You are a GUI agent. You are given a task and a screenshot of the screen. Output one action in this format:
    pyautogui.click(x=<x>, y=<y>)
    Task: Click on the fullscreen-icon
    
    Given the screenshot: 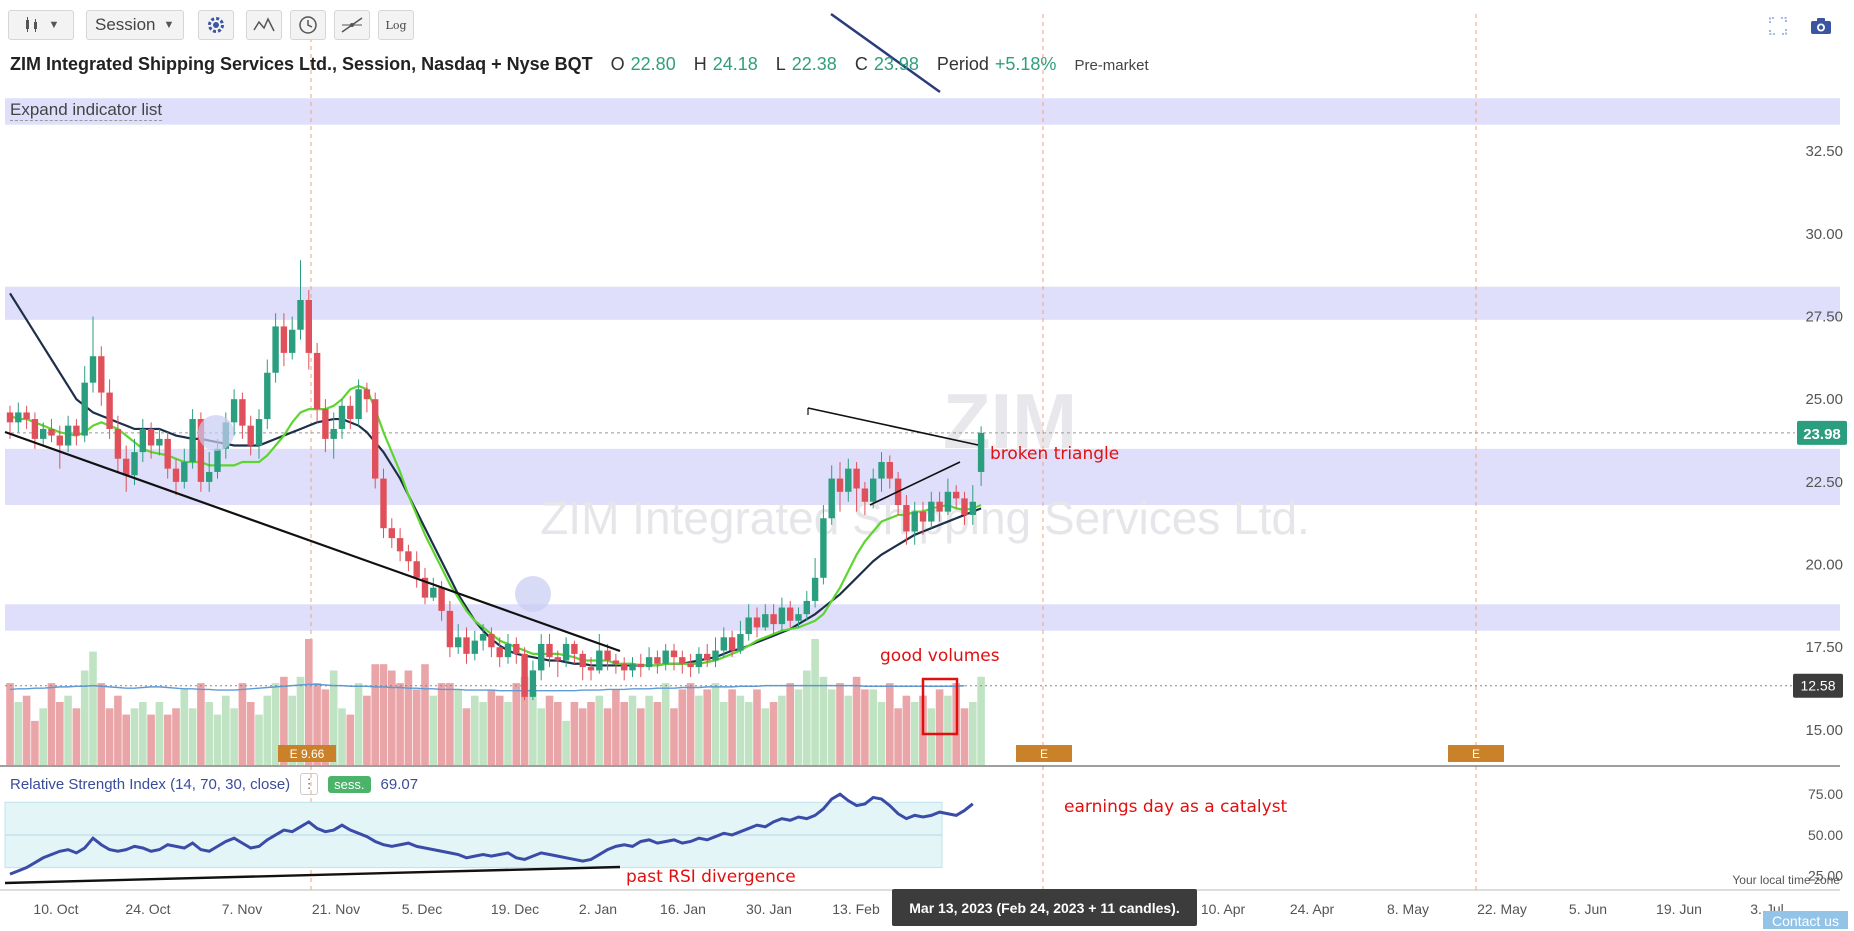 What is the action you would take?
    pyautogui.click(x=1778, y=28)
    